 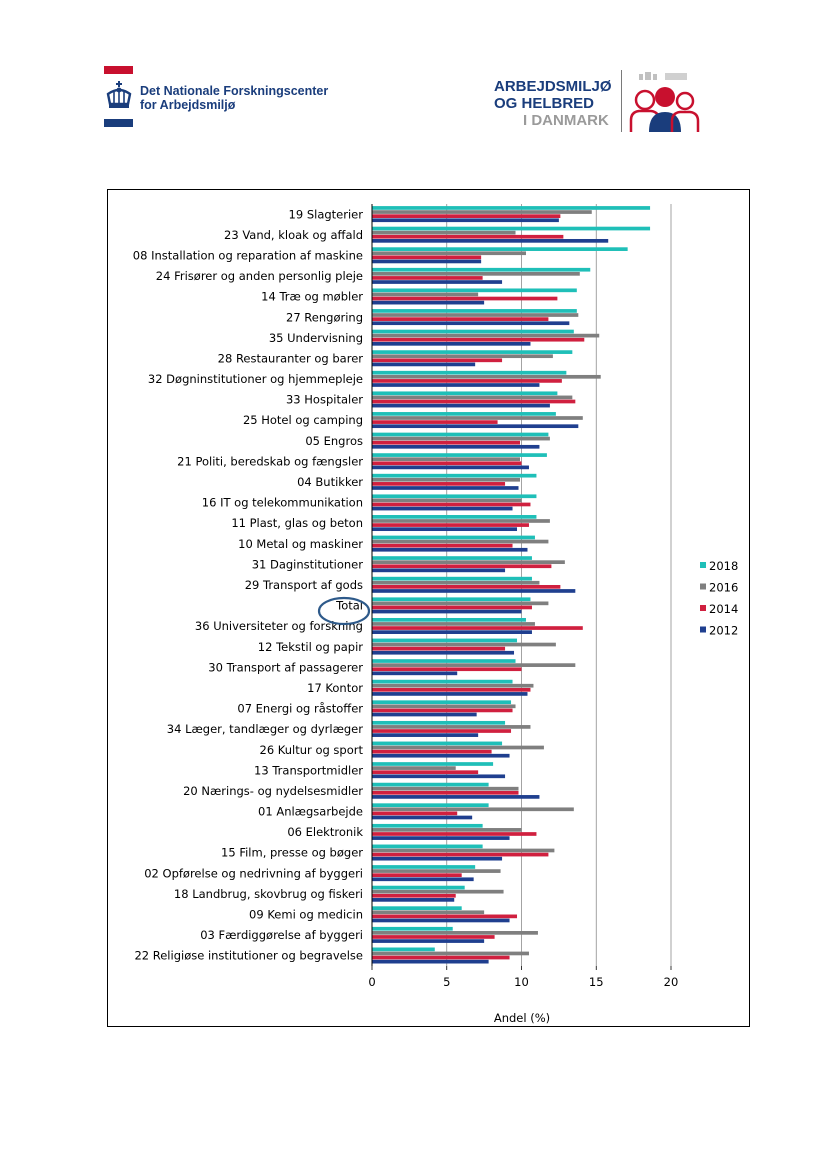 I want to click on category-label: 10 Metal og maskiner, so click(x=300, y=544).